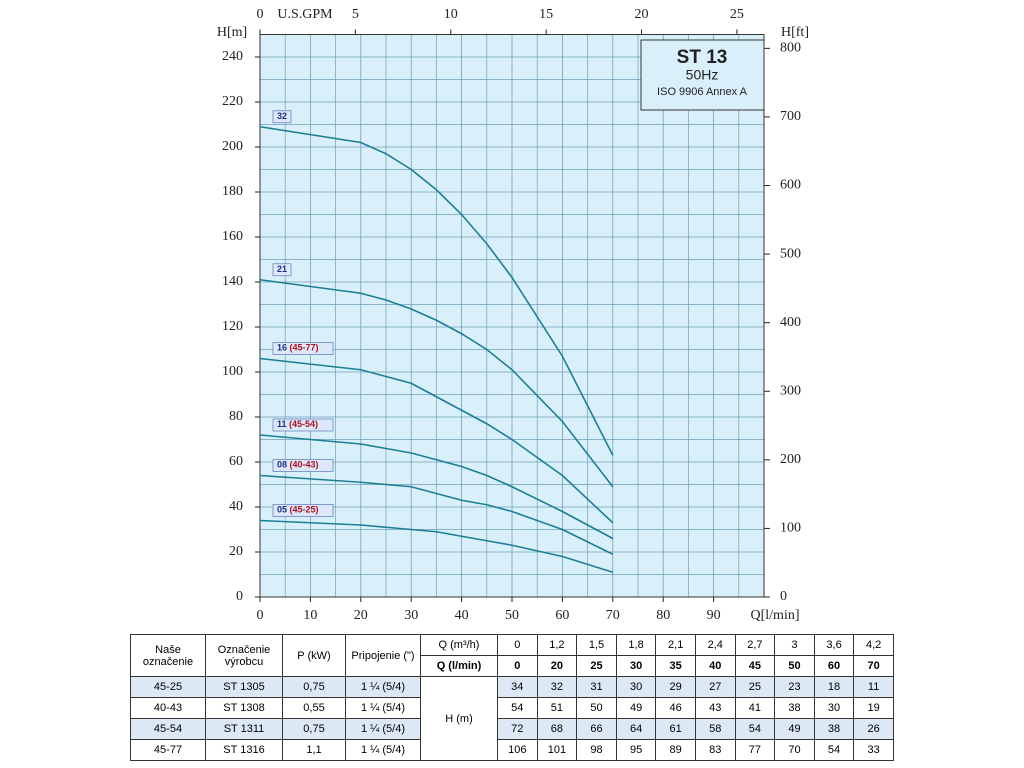 This screenshot has width=1024, height=768. Describe the element at coordinates (168, 655) in the screenshot. I see `column-header: Naše označenie` at that location.